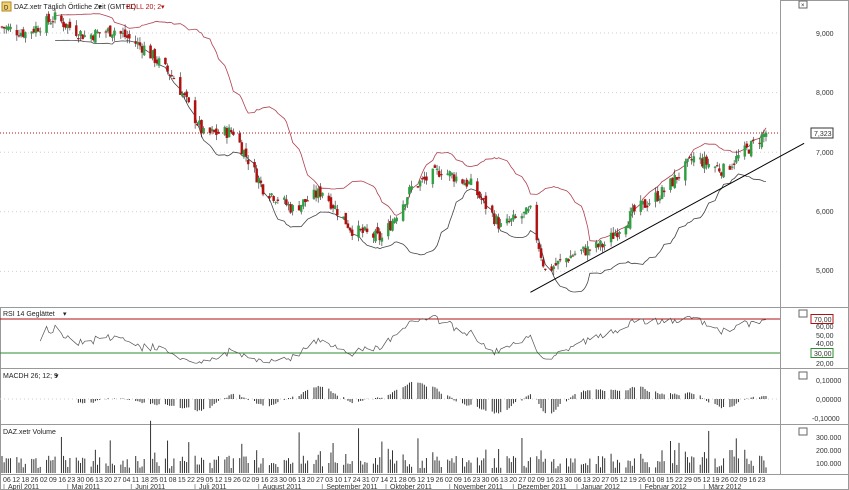  I want to click on rsi-upper-marker, so click(822, 319).